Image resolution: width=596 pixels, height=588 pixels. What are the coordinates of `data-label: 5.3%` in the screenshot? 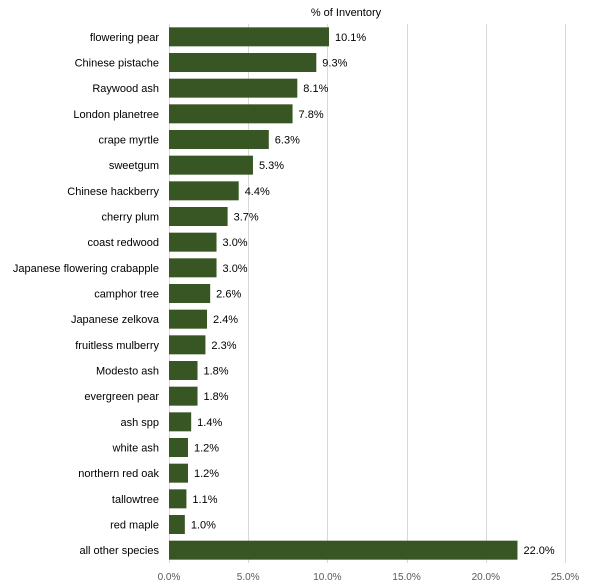 It's located at (271, 166).